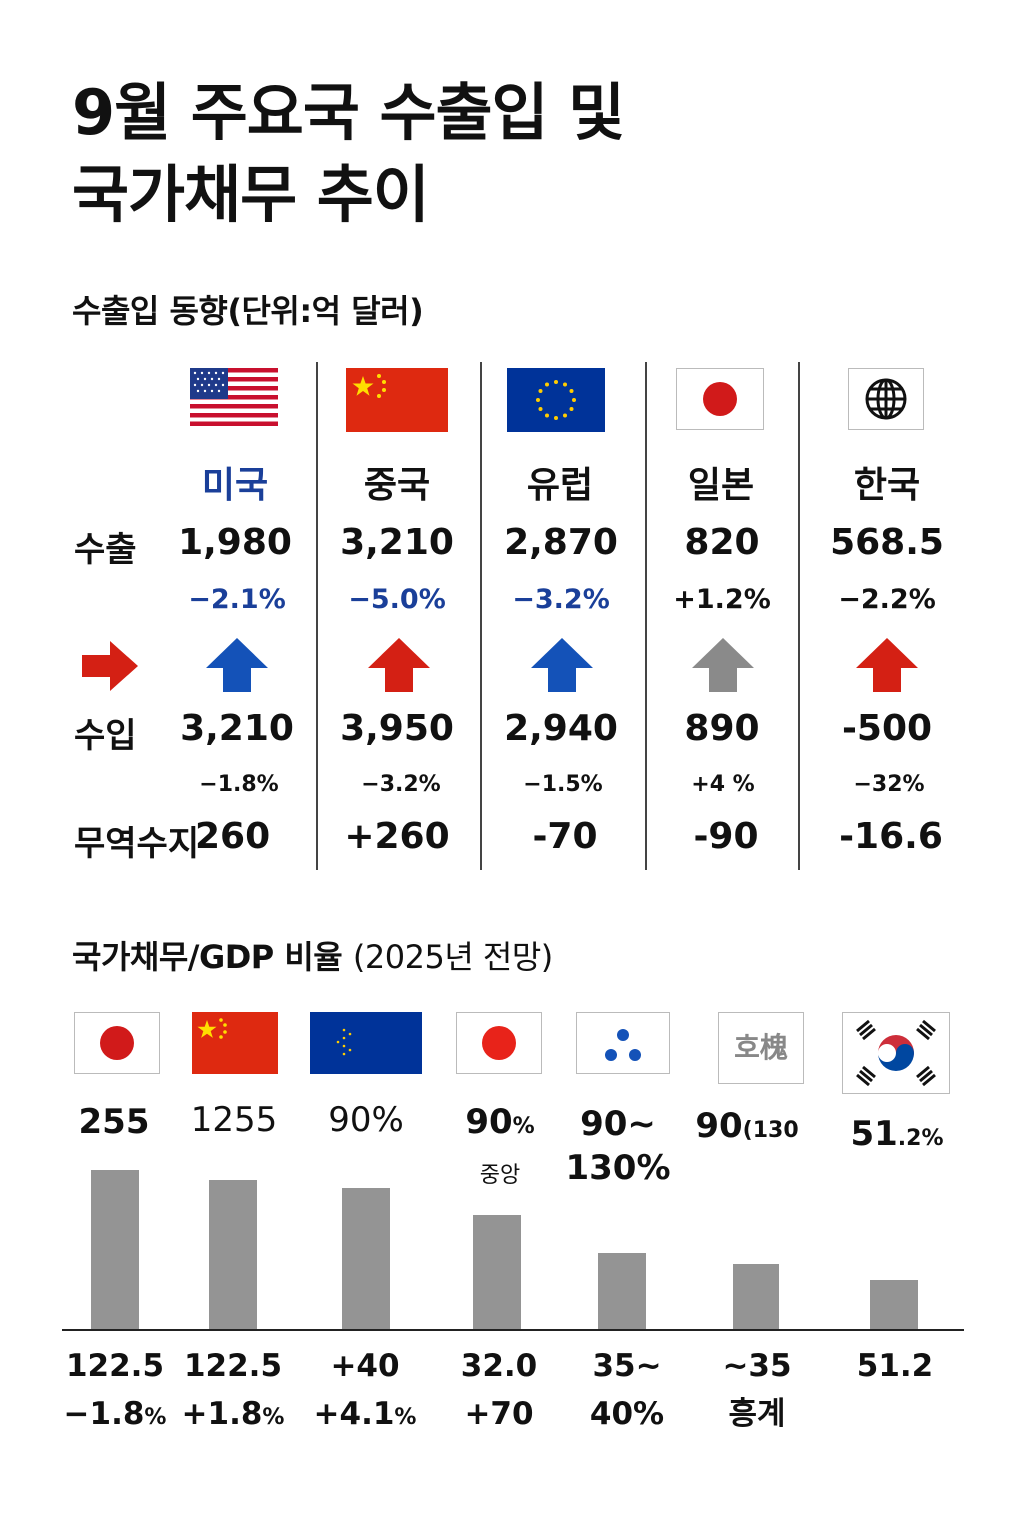  What do you see at coordinates (105, 550) in the screenshot?
I see `export-row-label: 수출` at bounding box center [105, 550].